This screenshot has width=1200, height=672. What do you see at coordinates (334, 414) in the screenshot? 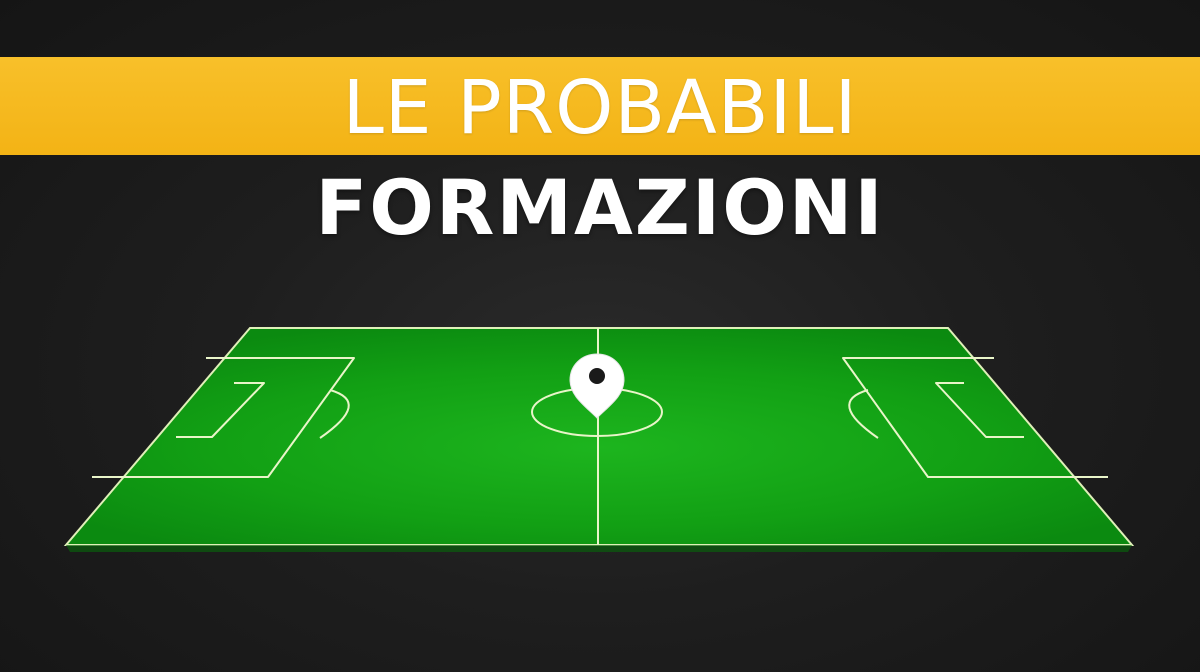
I see `left-penalty-arc` at bounding box center [334, 414].